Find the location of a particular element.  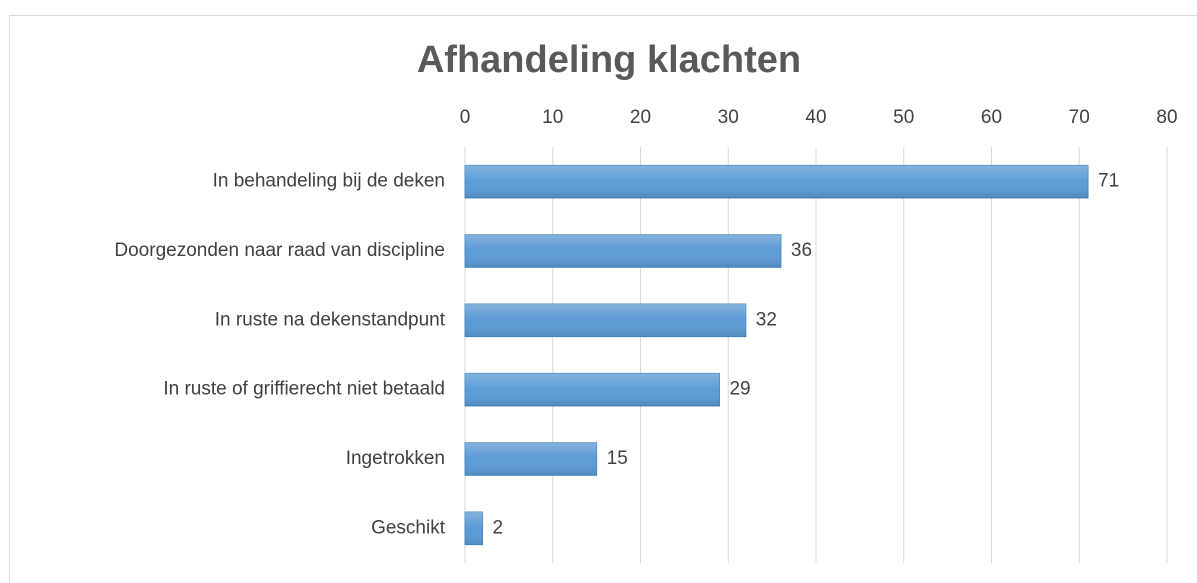

value-label: 36 is located at coordinates (801, 250).